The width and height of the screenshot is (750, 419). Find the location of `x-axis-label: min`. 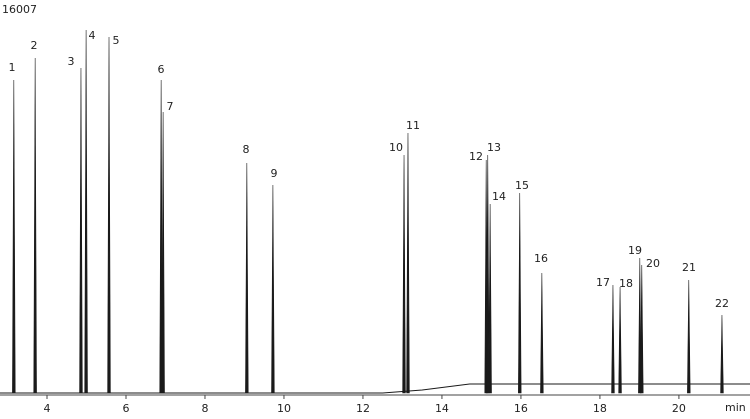

x-axis-label: min is located at coordinates (735, 407).